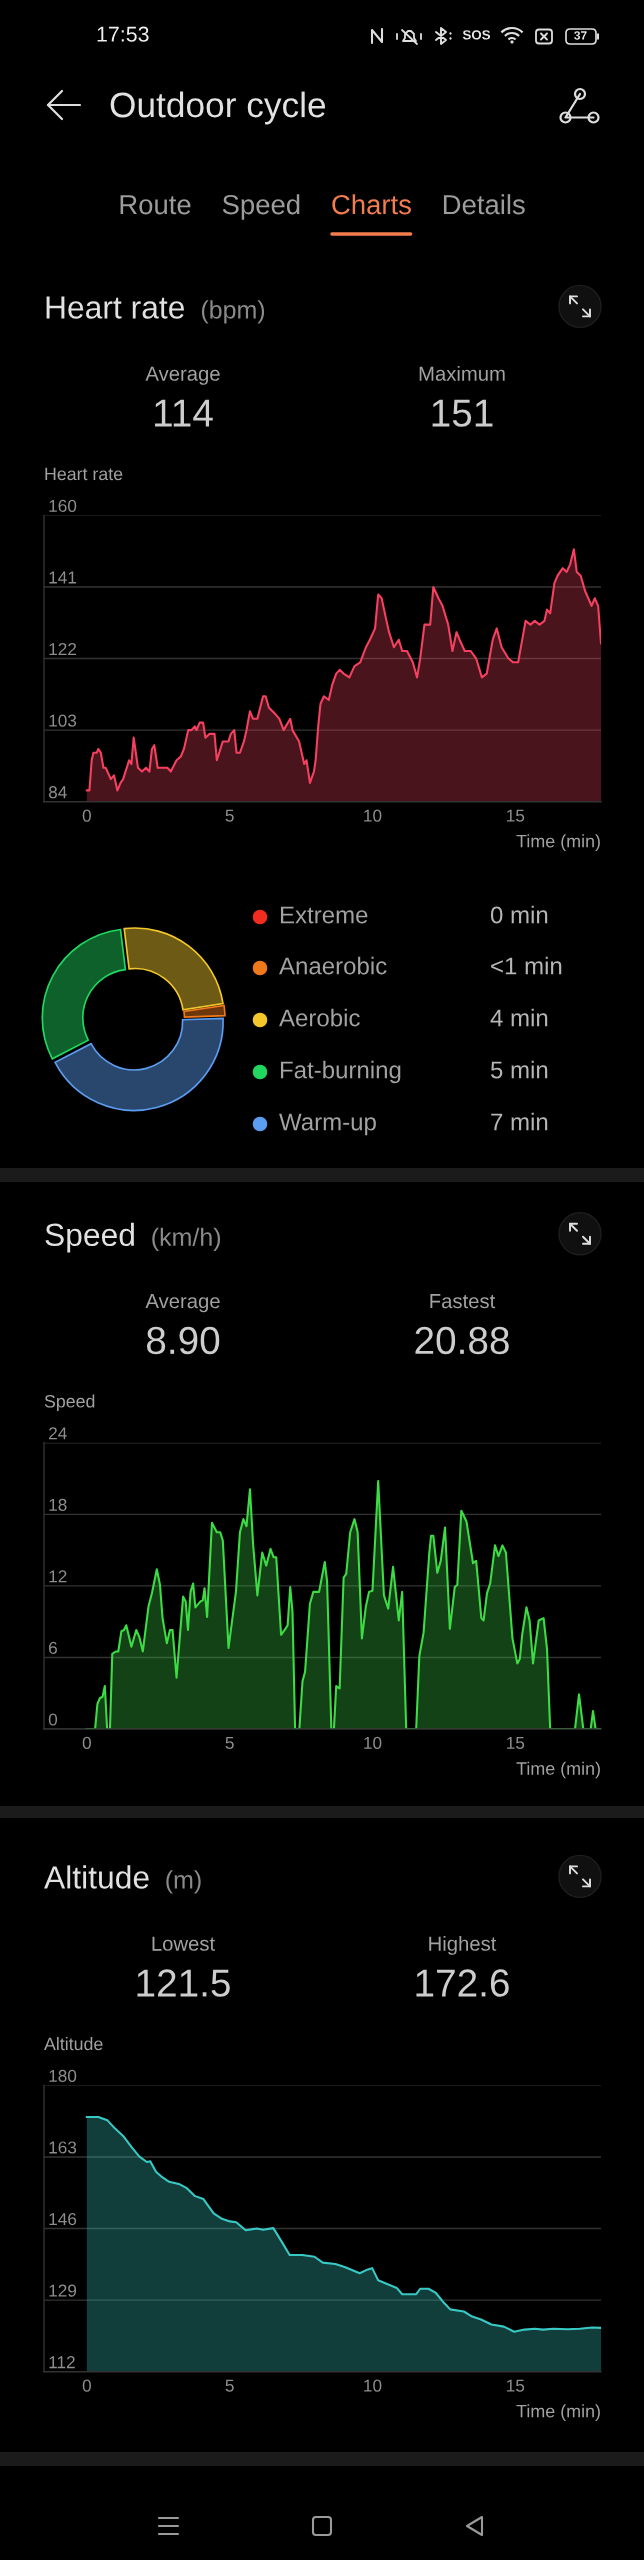  What do you see at coordinates (58, 1433) in the screenshot?
I see `y-tick-label: 24` at bounding box center [58, 1433].